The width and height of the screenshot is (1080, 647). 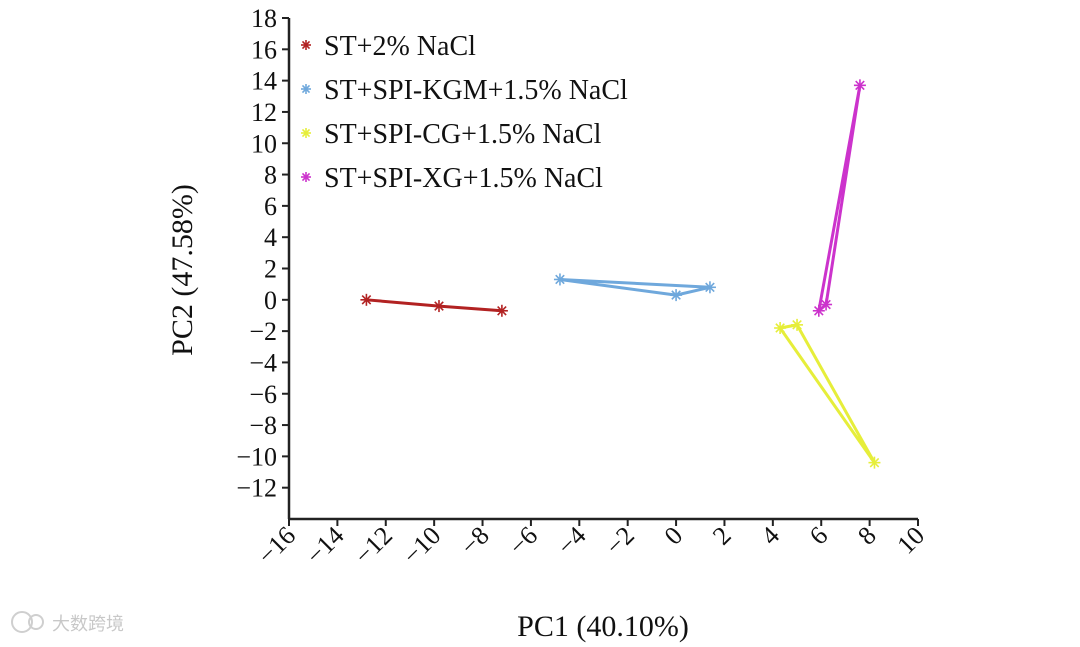 What do you see at coordinates (674, 536) in the screenshot?
I see `x-tick-label: 0` at bounding box center [674, 536].